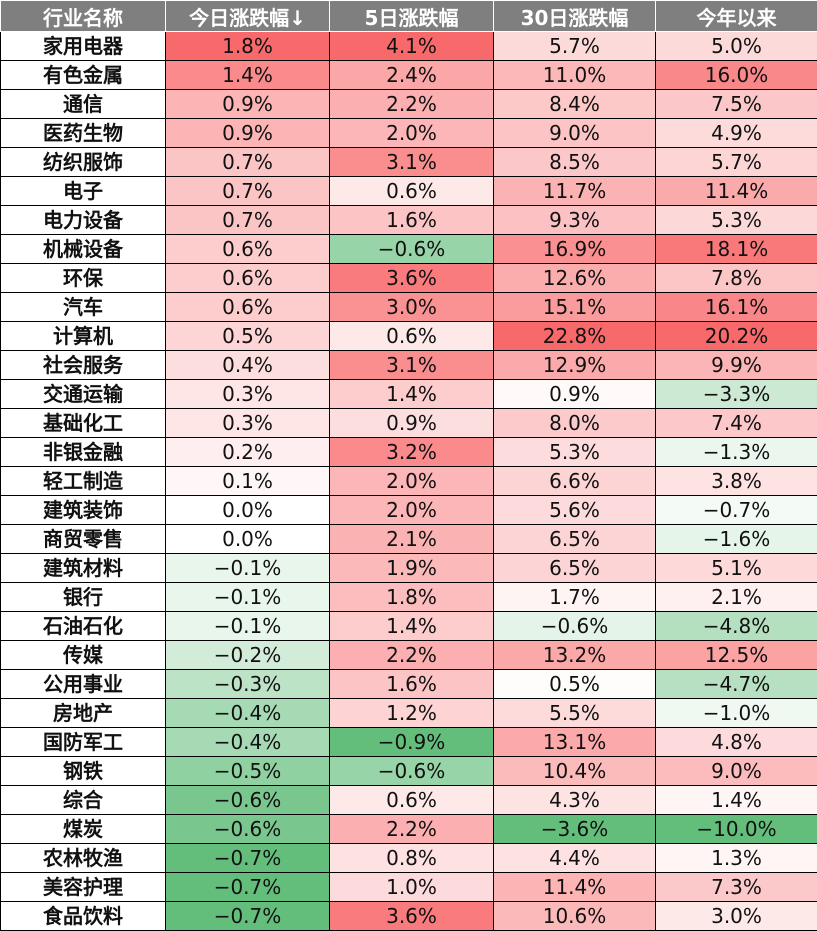  I want to click on header-row: 行业名称 今日涨跌幅↓ 5日涨跌幅 30日涨跌幅 今年以来, so click(409, 16).